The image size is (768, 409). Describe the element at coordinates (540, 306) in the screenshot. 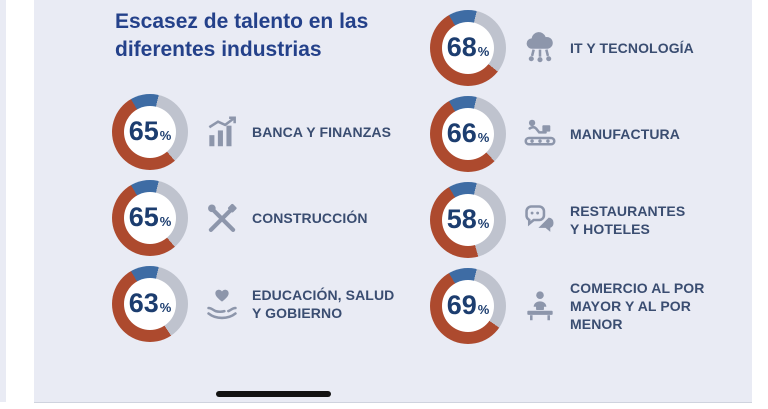

I see `merchant-icon` at that location.